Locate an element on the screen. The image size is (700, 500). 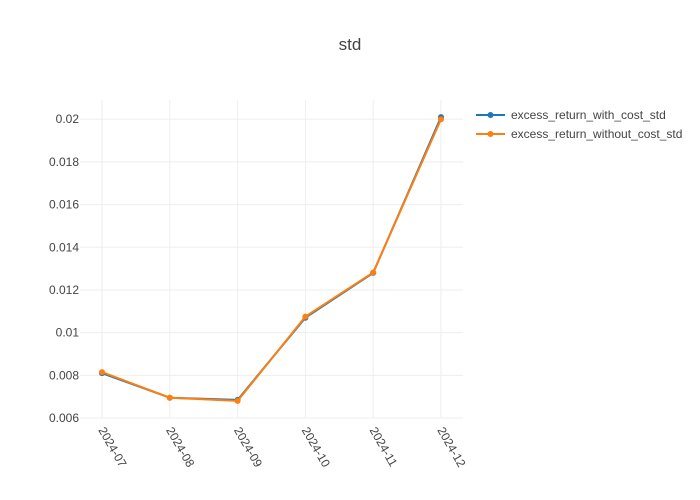
legend-item: excess_return_with_cost_std is located at coordinates (571, 115).